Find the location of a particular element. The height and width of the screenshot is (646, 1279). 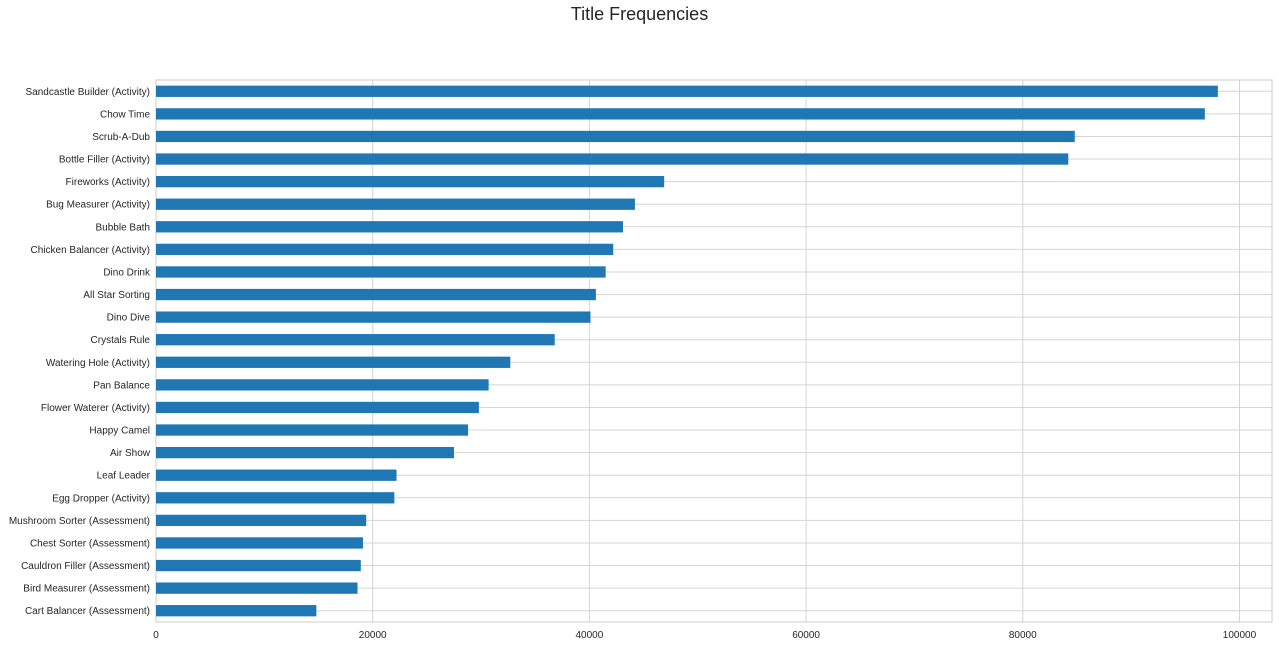

x-tick-label: 60000 is located at coordinates (806, 635).